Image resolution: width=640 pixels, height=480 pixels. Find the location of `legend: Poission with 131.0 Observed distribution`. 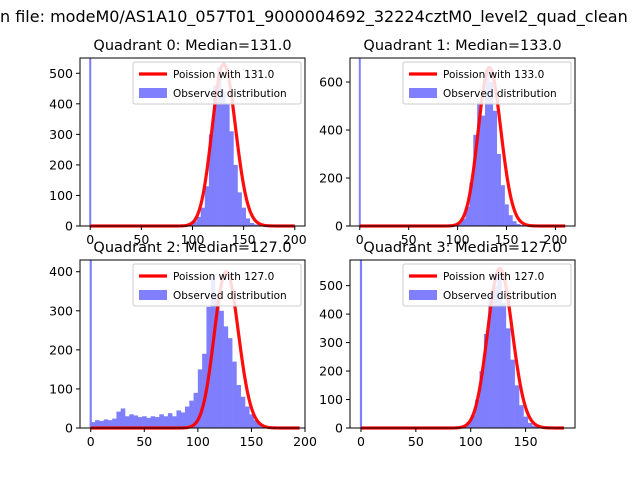

legend: Poission with 131.0 Observed distribution is located at coordinates (217, 83).